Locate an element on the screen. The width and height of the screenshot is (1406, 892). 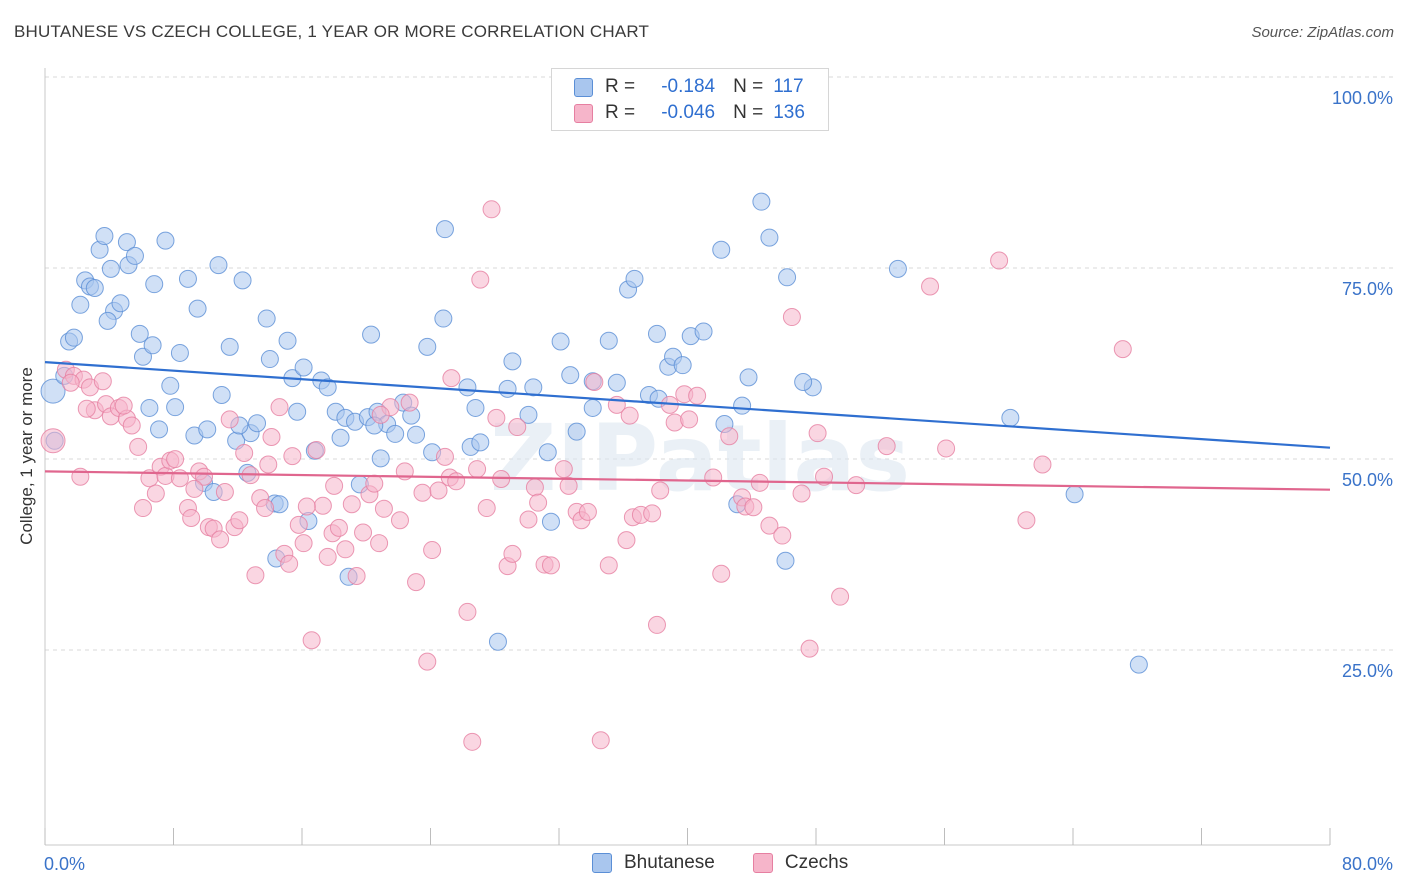
czechs-swatch is located at coordinates (762, 863).